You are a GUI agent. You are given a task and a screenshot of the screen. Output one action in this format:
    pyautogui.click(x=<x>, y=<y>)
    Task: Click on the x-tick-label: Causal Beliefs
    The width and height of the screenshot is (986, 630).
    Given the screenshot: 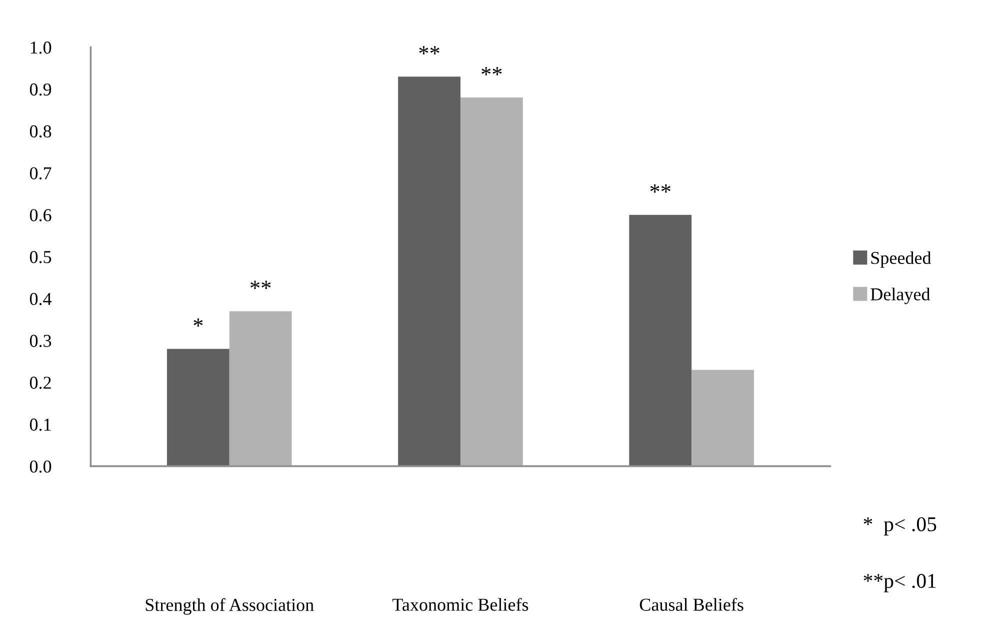 What is the action you would take?
    pyautogui.click(x=692, y=604)
    